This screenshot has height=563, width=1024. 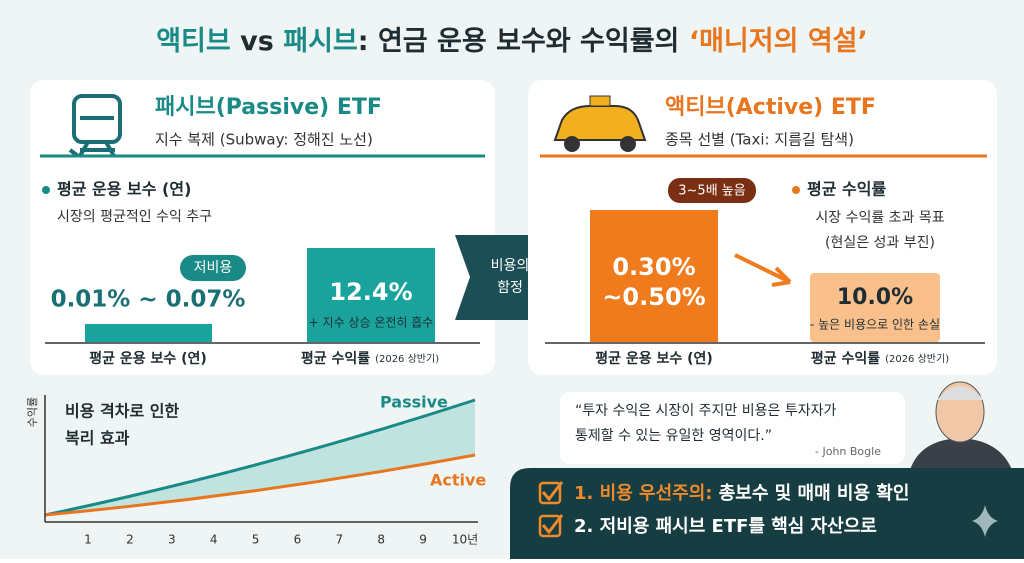 What do you see at coordinates (875, 325) in the screenshot?
I see `return-note: - 높은 비용으로 인한 손실` at bounding box center [875, 325].